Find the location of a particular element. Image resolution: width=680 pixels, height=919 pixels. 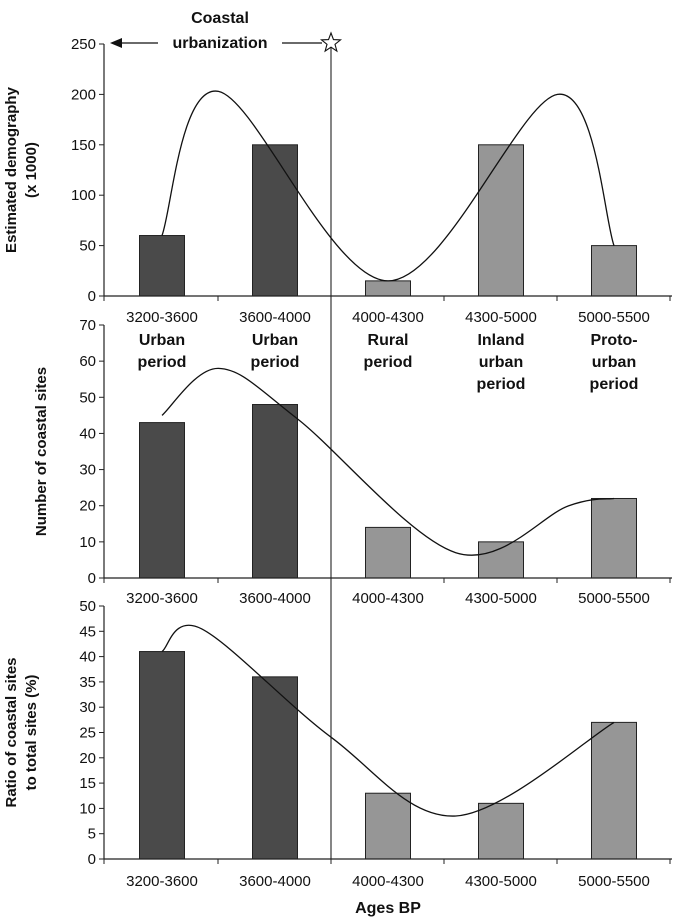

y-tick-label-panel3: 15 is located at coordinates (87, 783).